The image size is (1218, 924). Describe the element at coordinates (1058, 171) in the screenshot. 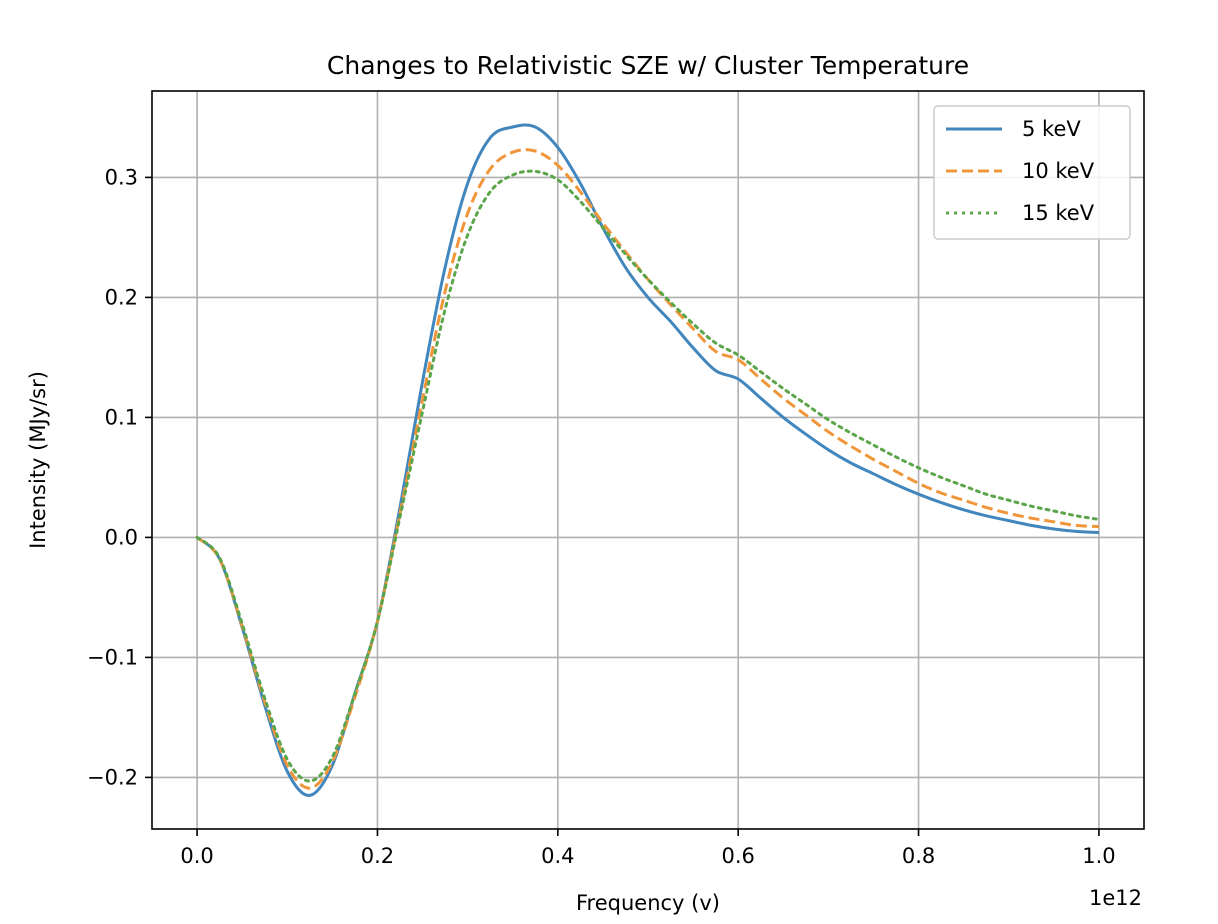

I see `legend-label: 10 keV` at that location.